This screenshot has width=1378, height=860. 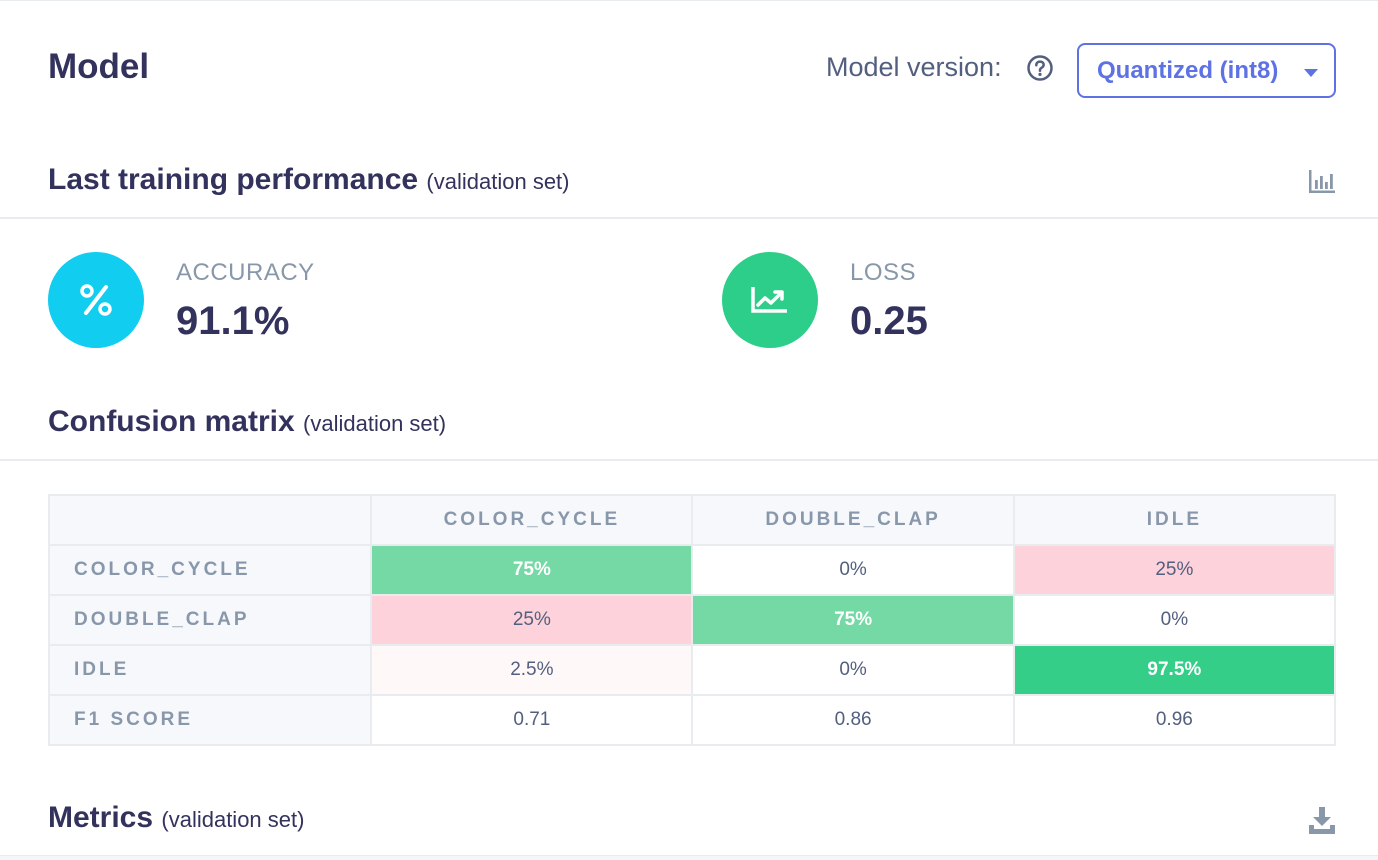 I want to click on table-row: F1 SCORE 0.71 0.86 0.96, so click(x=692, y=720).